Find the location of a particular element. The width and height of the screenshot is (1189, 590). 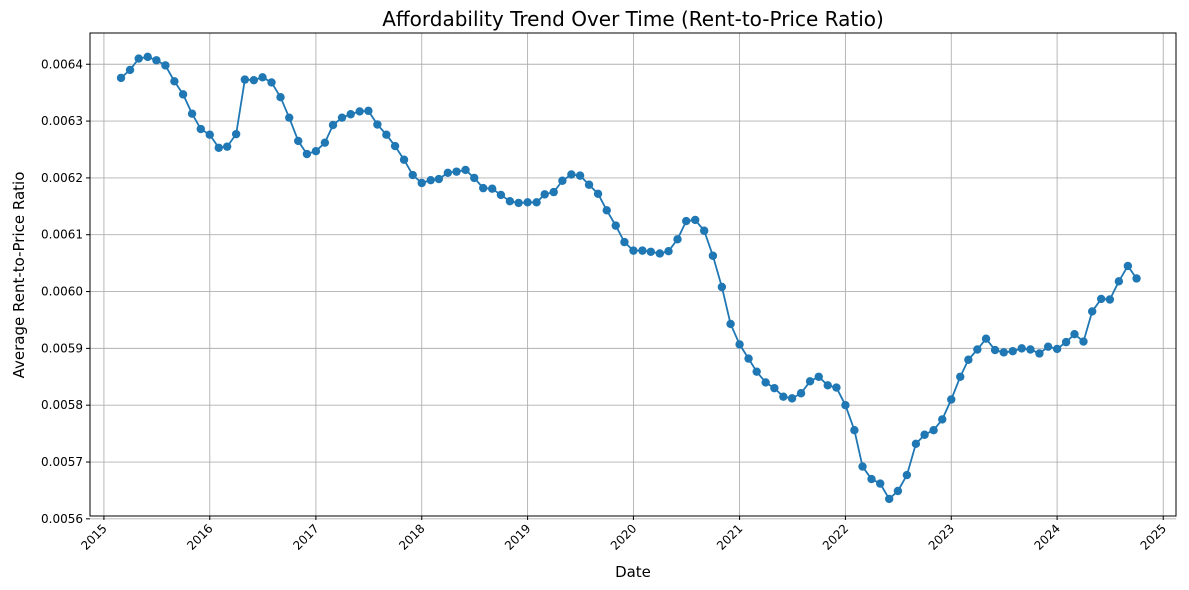

y-tick-label: 0.0060 is located at coordinates (62, 292).